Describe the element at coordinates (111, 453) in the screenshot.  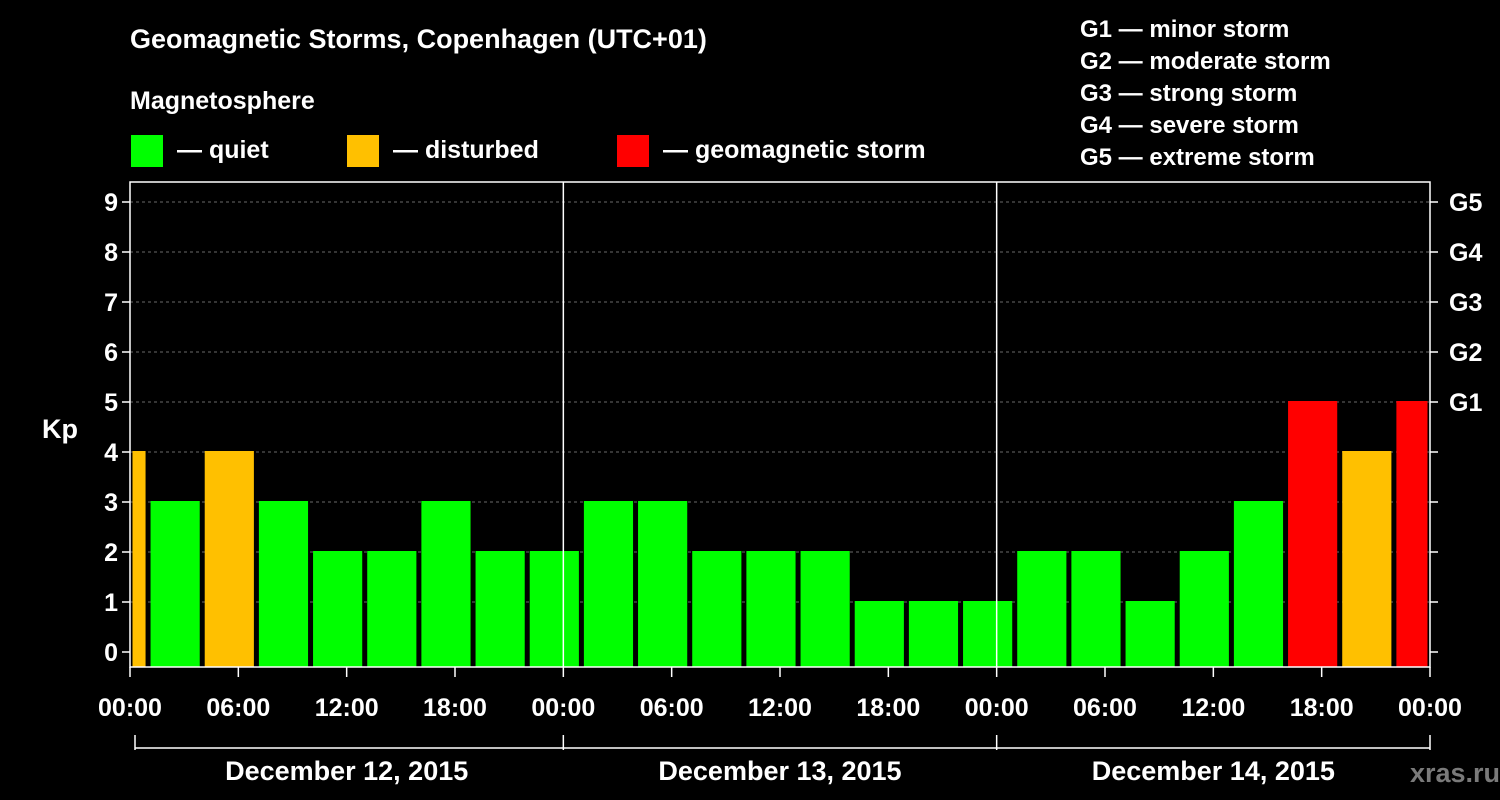
I see `y-tick-label: 4` at that location.